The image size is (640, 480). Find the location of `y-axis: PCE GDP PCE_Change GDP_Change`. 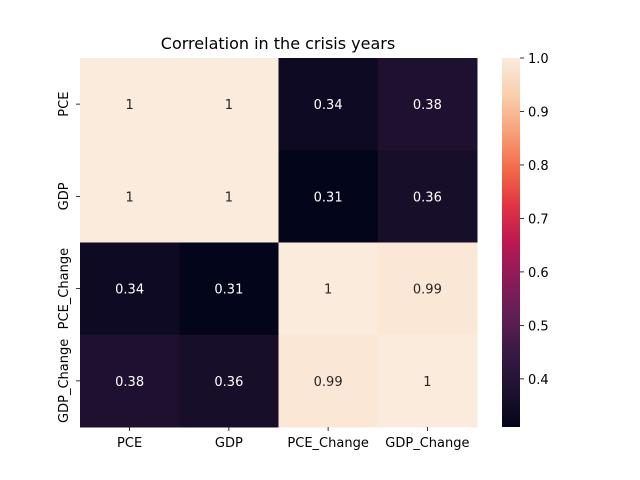

y-axis: PCE GDP PCE_Change GDP_Change is located at coordinates (68, 257).